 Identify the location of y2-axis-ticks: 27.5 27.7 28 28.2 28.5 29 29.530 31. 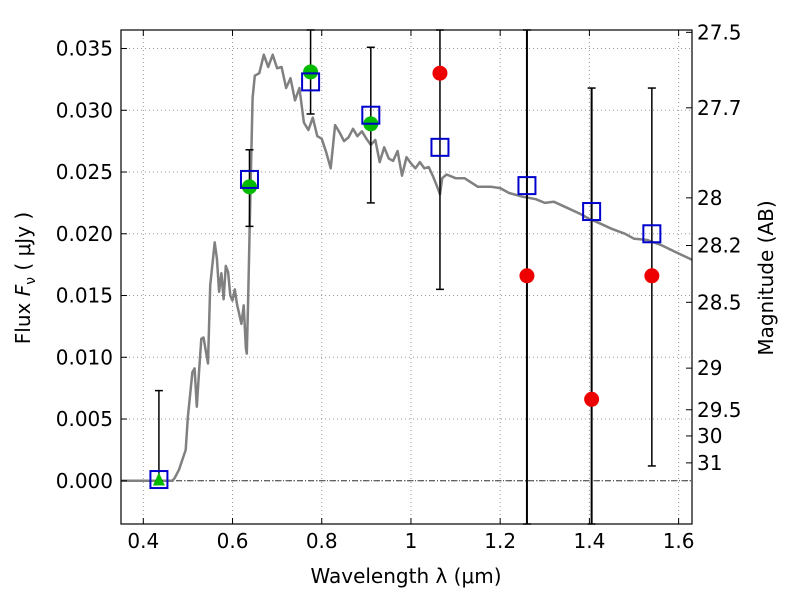
(714, 247).